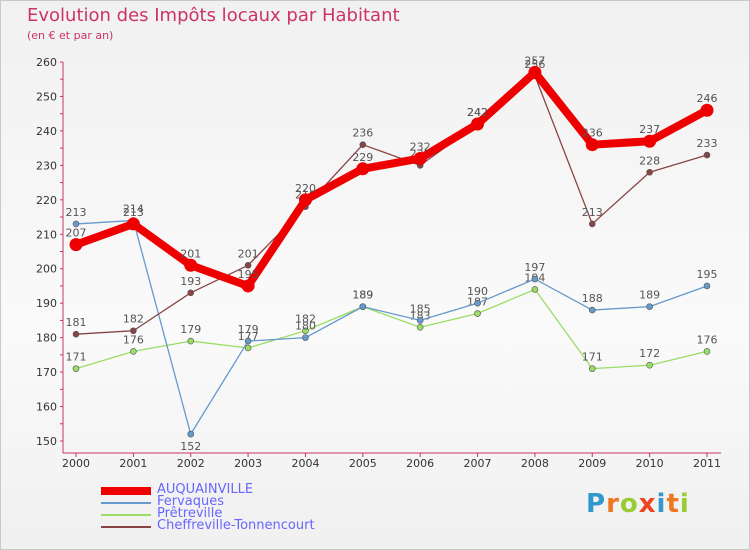 This screenshot has width=750, height=550. Describe the element at coordinates (205, 489) in the screenshot. I see `legend-label-auquainville: AUQUAINVILLE` at that location.